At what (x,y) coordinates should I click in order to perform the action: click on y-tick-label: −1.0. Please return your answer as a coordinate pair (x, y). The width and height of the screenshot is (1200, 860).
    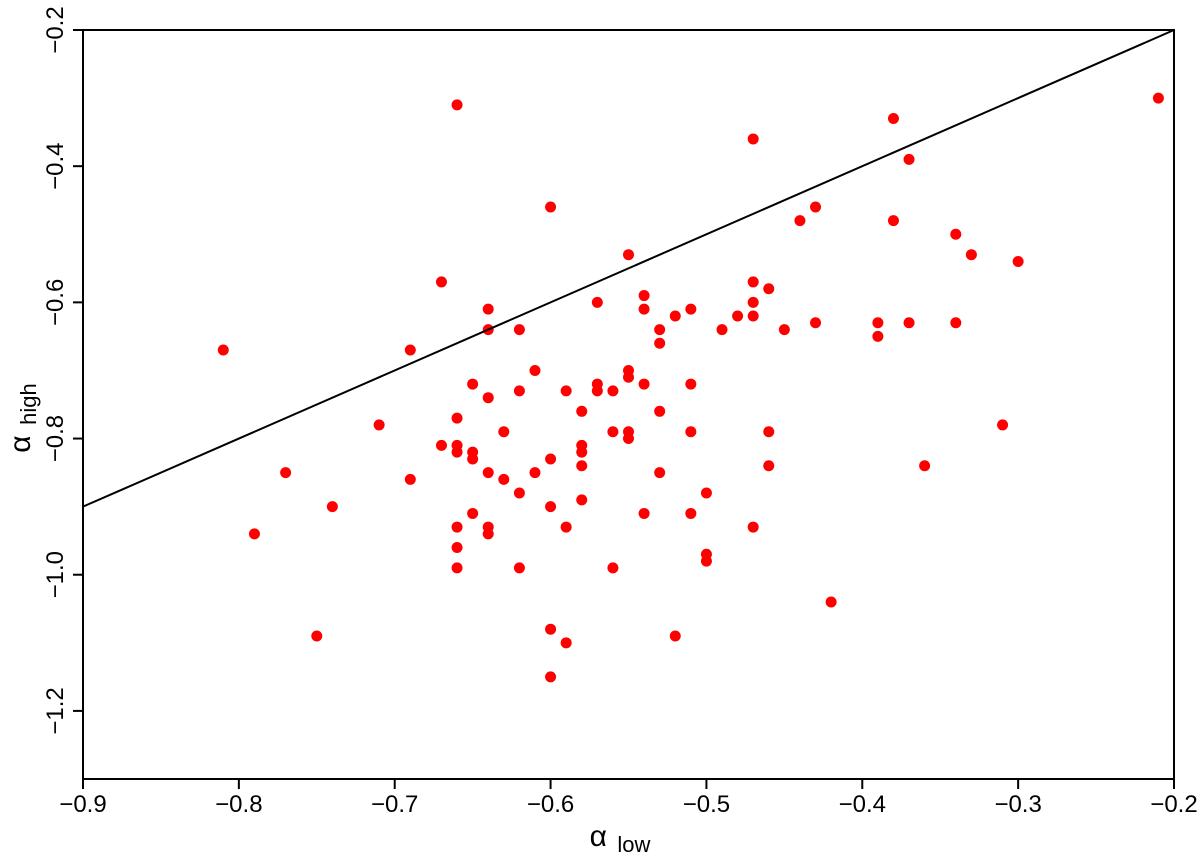
    Looking at the image, I should click on (55, 574).